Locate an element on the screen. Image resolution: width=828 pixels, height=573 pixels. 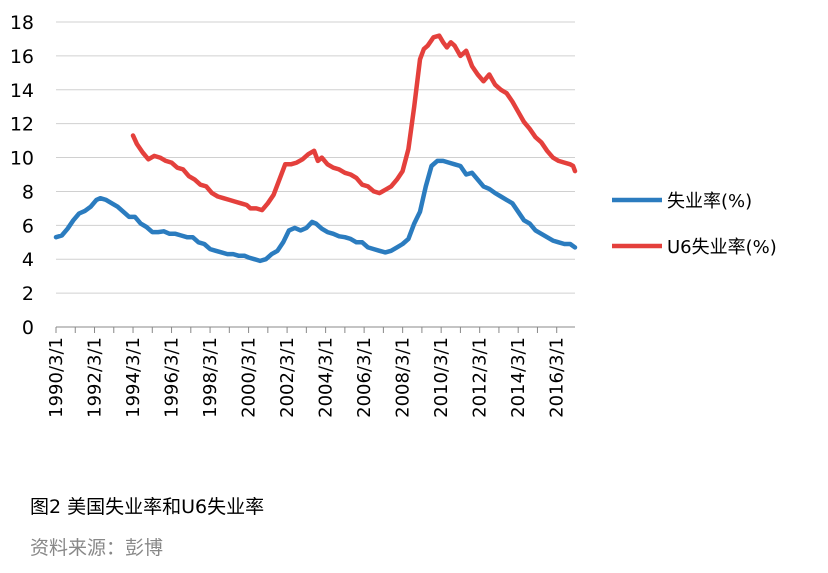
x-tick-label: 2000/3/1 is located at coordinates (249, 377).